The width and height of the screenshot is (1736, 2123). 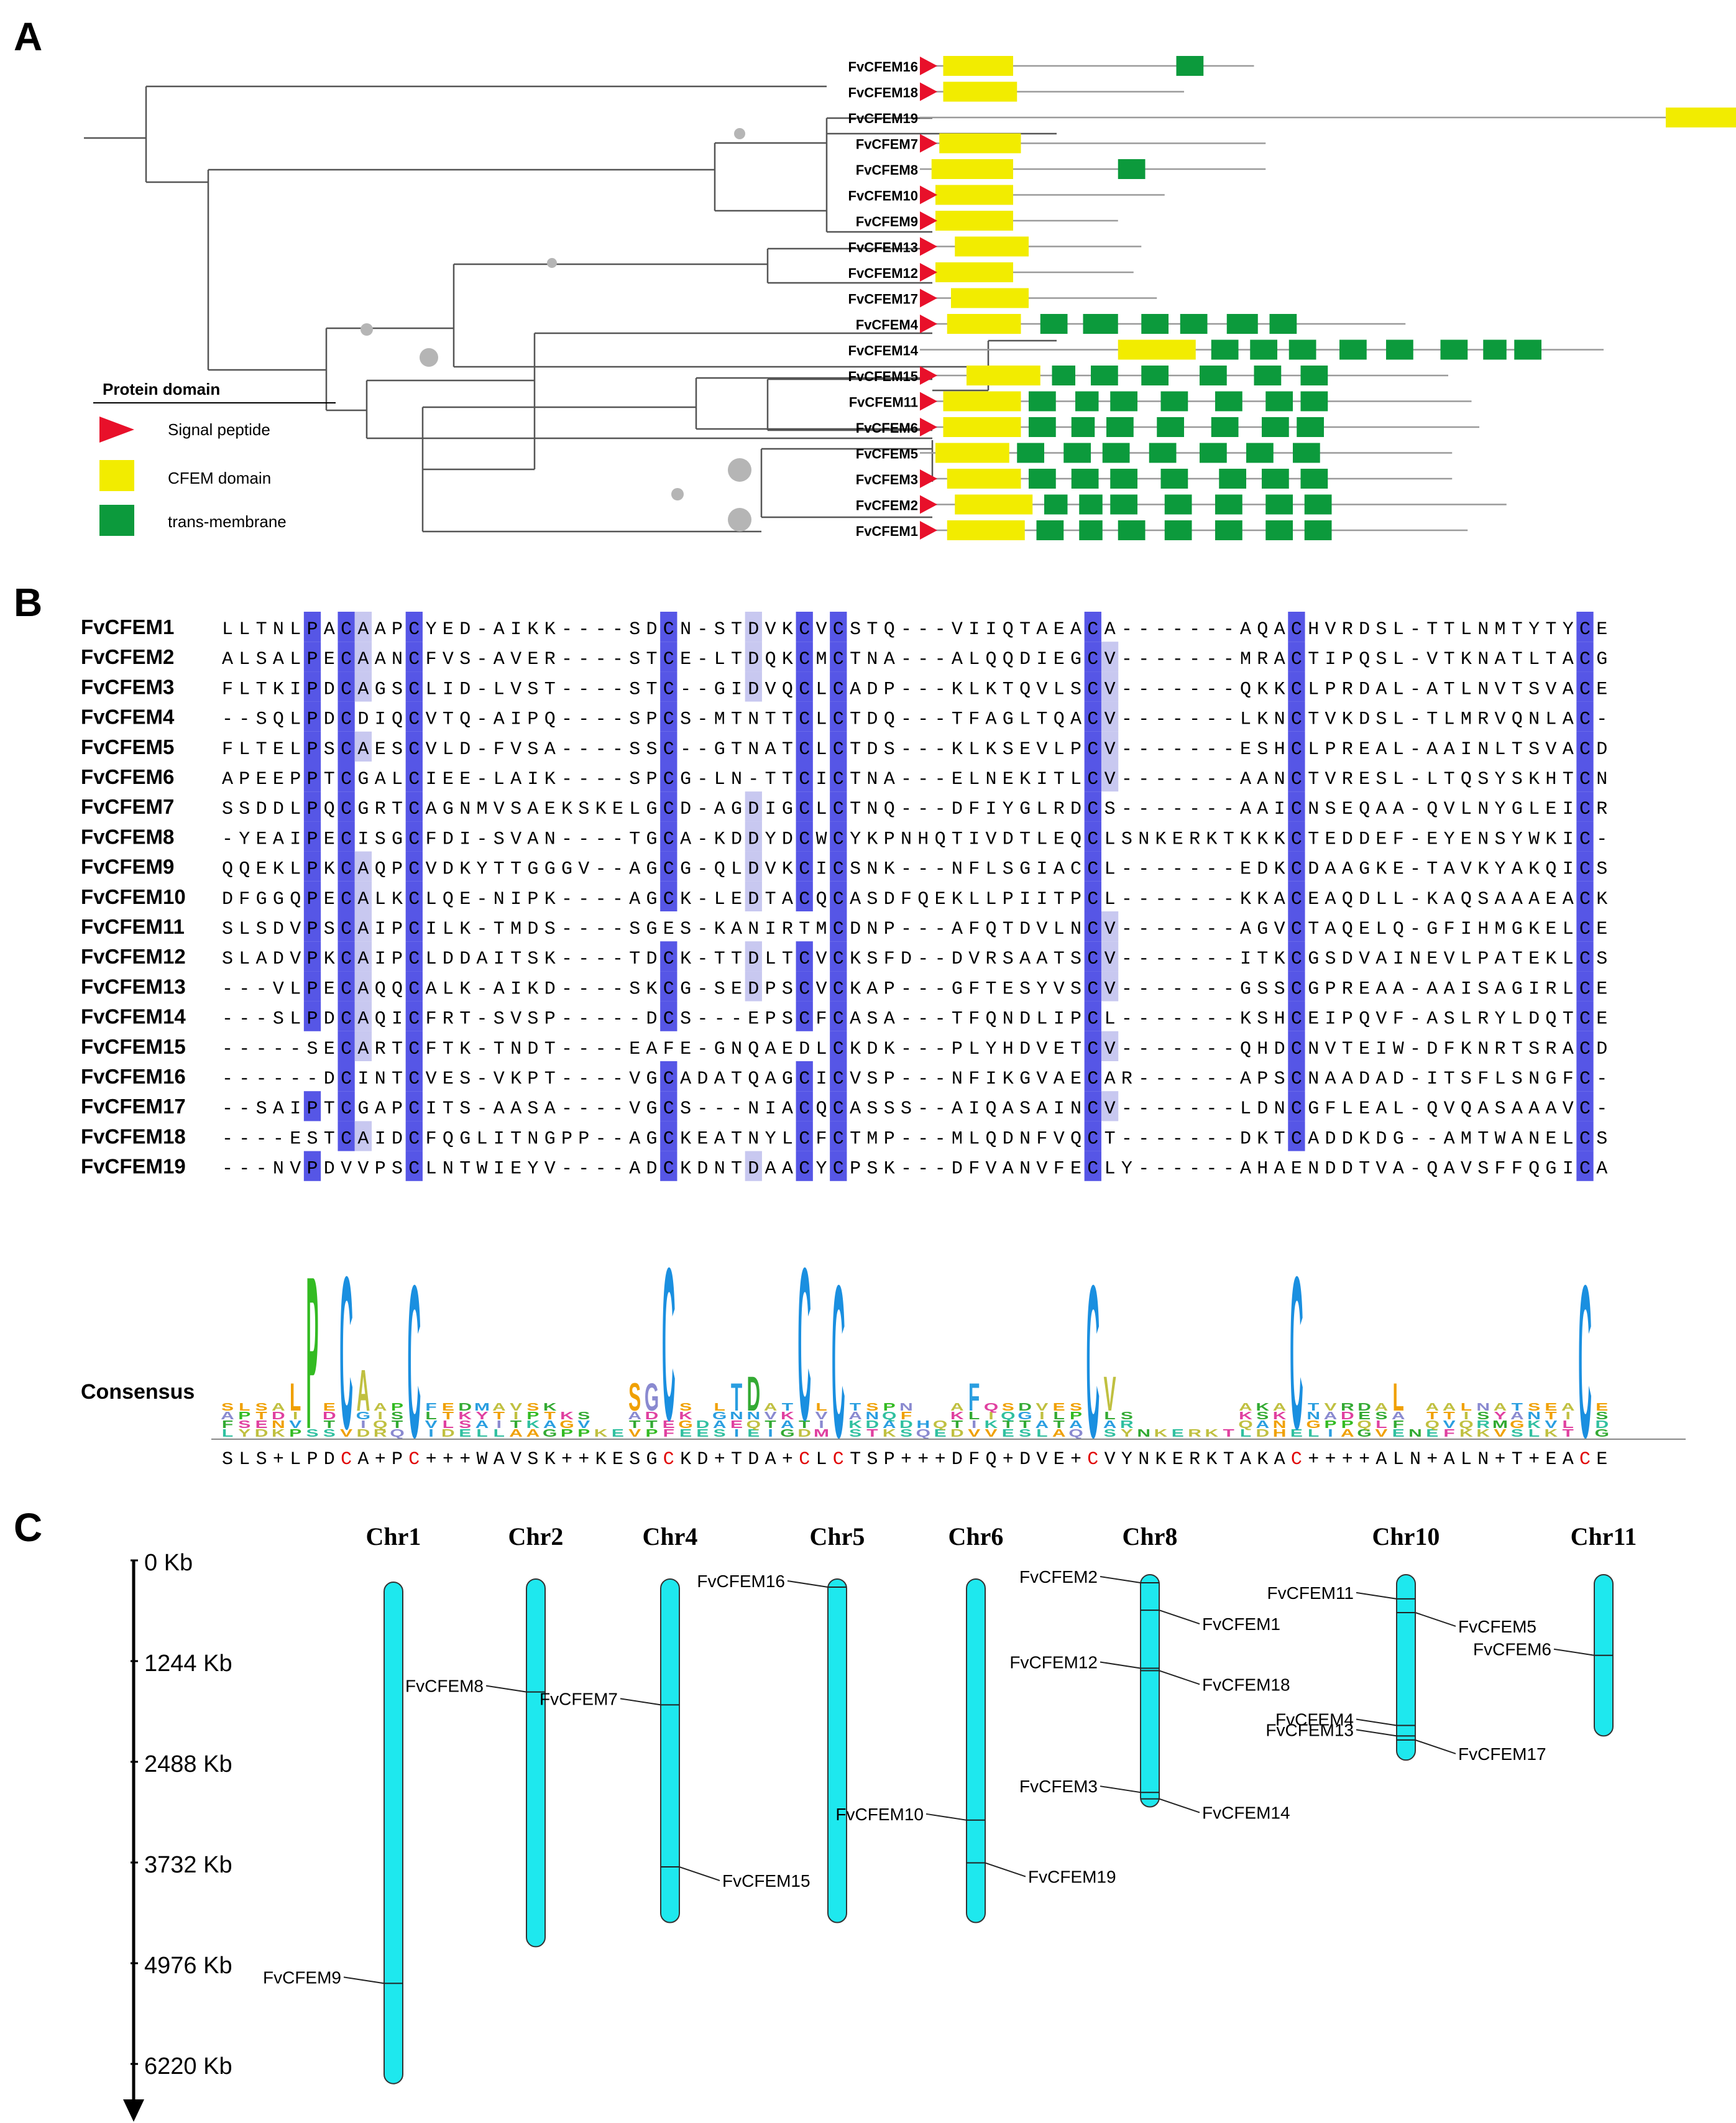 I want to click on alignment-residue: Q, so click(x=329, y=809).